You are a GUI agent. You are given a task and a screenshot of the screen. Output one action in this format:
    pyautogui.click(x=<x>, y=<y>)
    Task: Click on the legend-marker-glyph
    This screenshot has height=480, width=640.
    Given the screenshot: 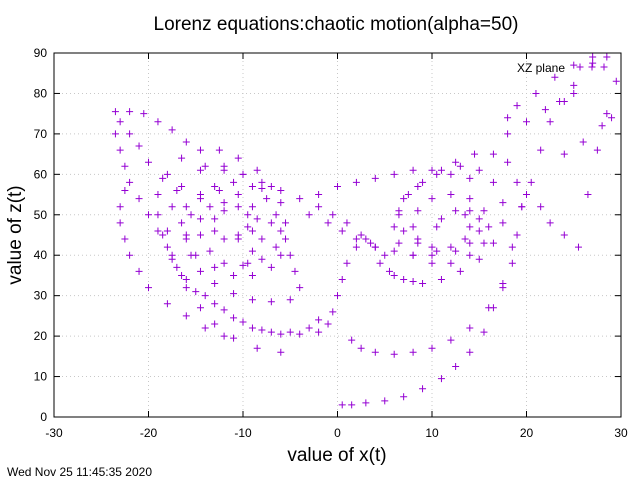 What is the action you would take?
    pyautogui.click(x=592, y=67)
    